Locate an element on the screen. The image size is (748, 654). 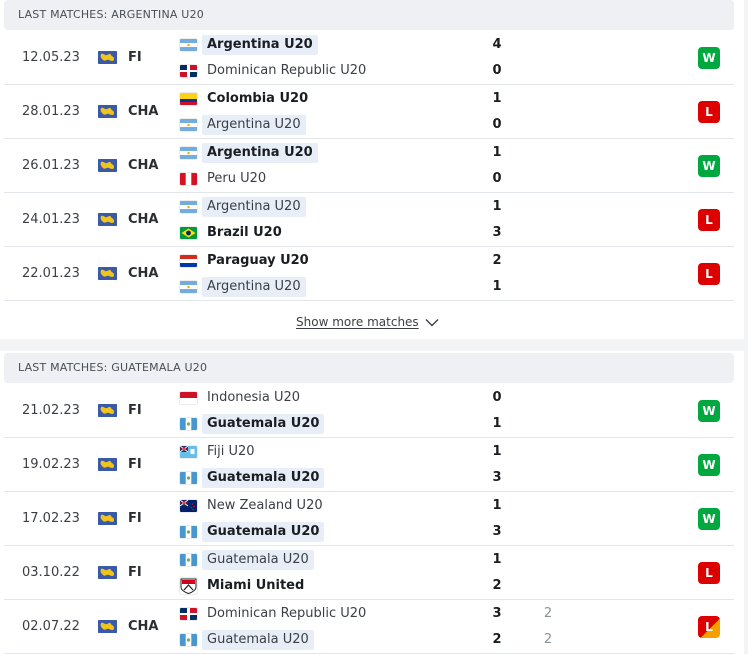
home-team-name: Colombia U20 is located at coordinates (258, 98).